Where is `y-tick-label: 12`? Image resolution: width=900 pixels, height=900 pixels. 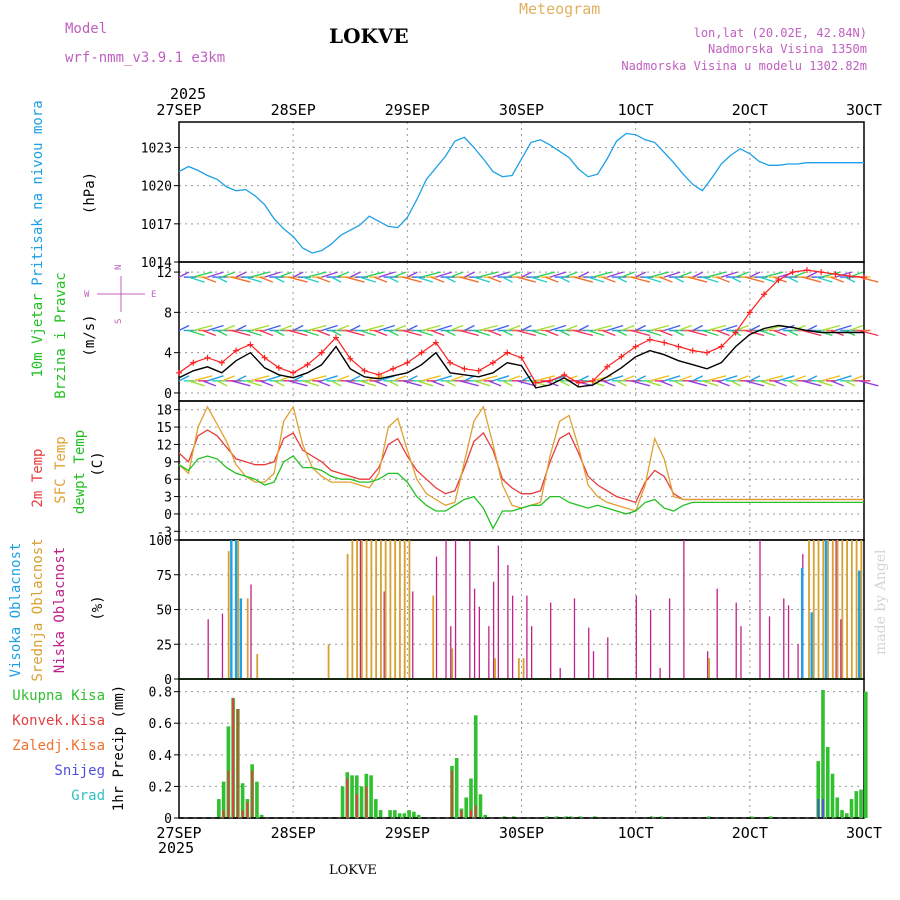 y-tick-label: 12 is located at coordinates (164, 273).